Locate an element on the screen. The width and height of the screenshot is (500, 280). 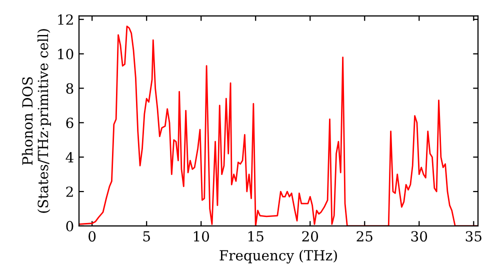
y-tick-label: 0 is located at coordinates (70, 226).